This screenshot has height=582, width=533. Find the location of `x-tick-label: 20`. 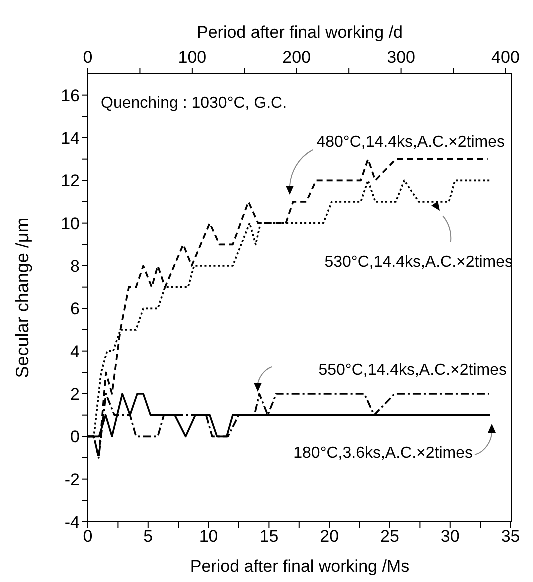

x-tick-label: 20 is located at coordinates (330, 536).